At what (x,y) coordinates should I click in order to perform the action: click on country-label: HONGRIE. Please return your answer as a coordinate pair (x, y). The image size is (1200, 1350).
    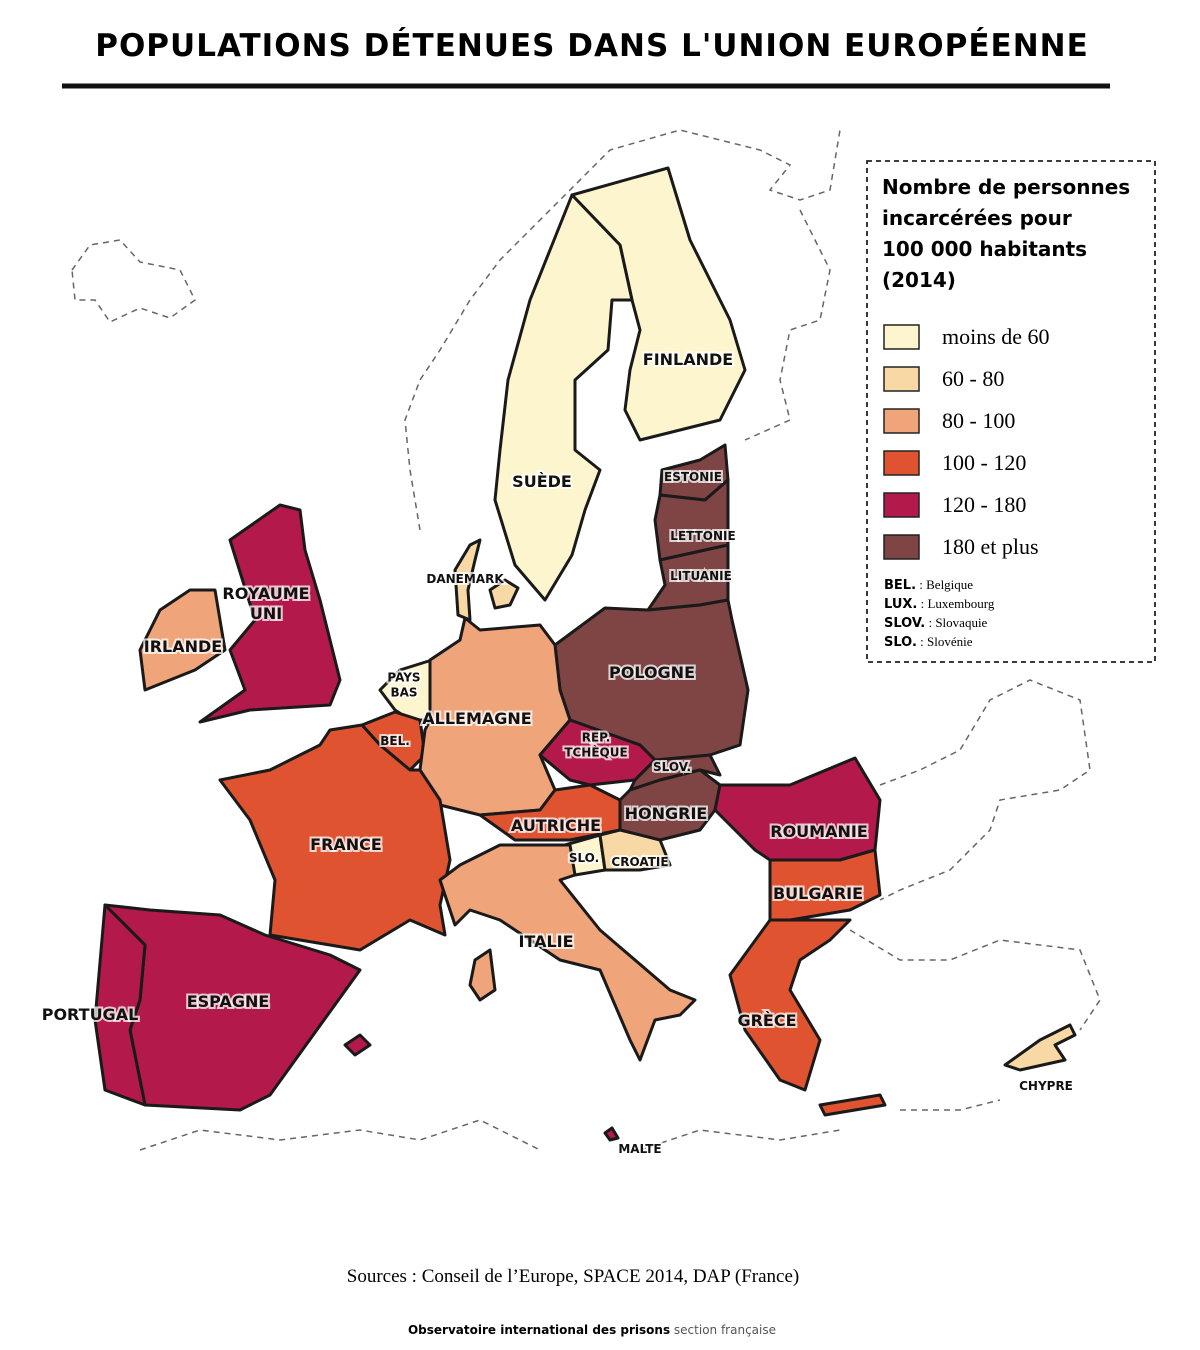
    Looking at the image, I should click on (666, 813).